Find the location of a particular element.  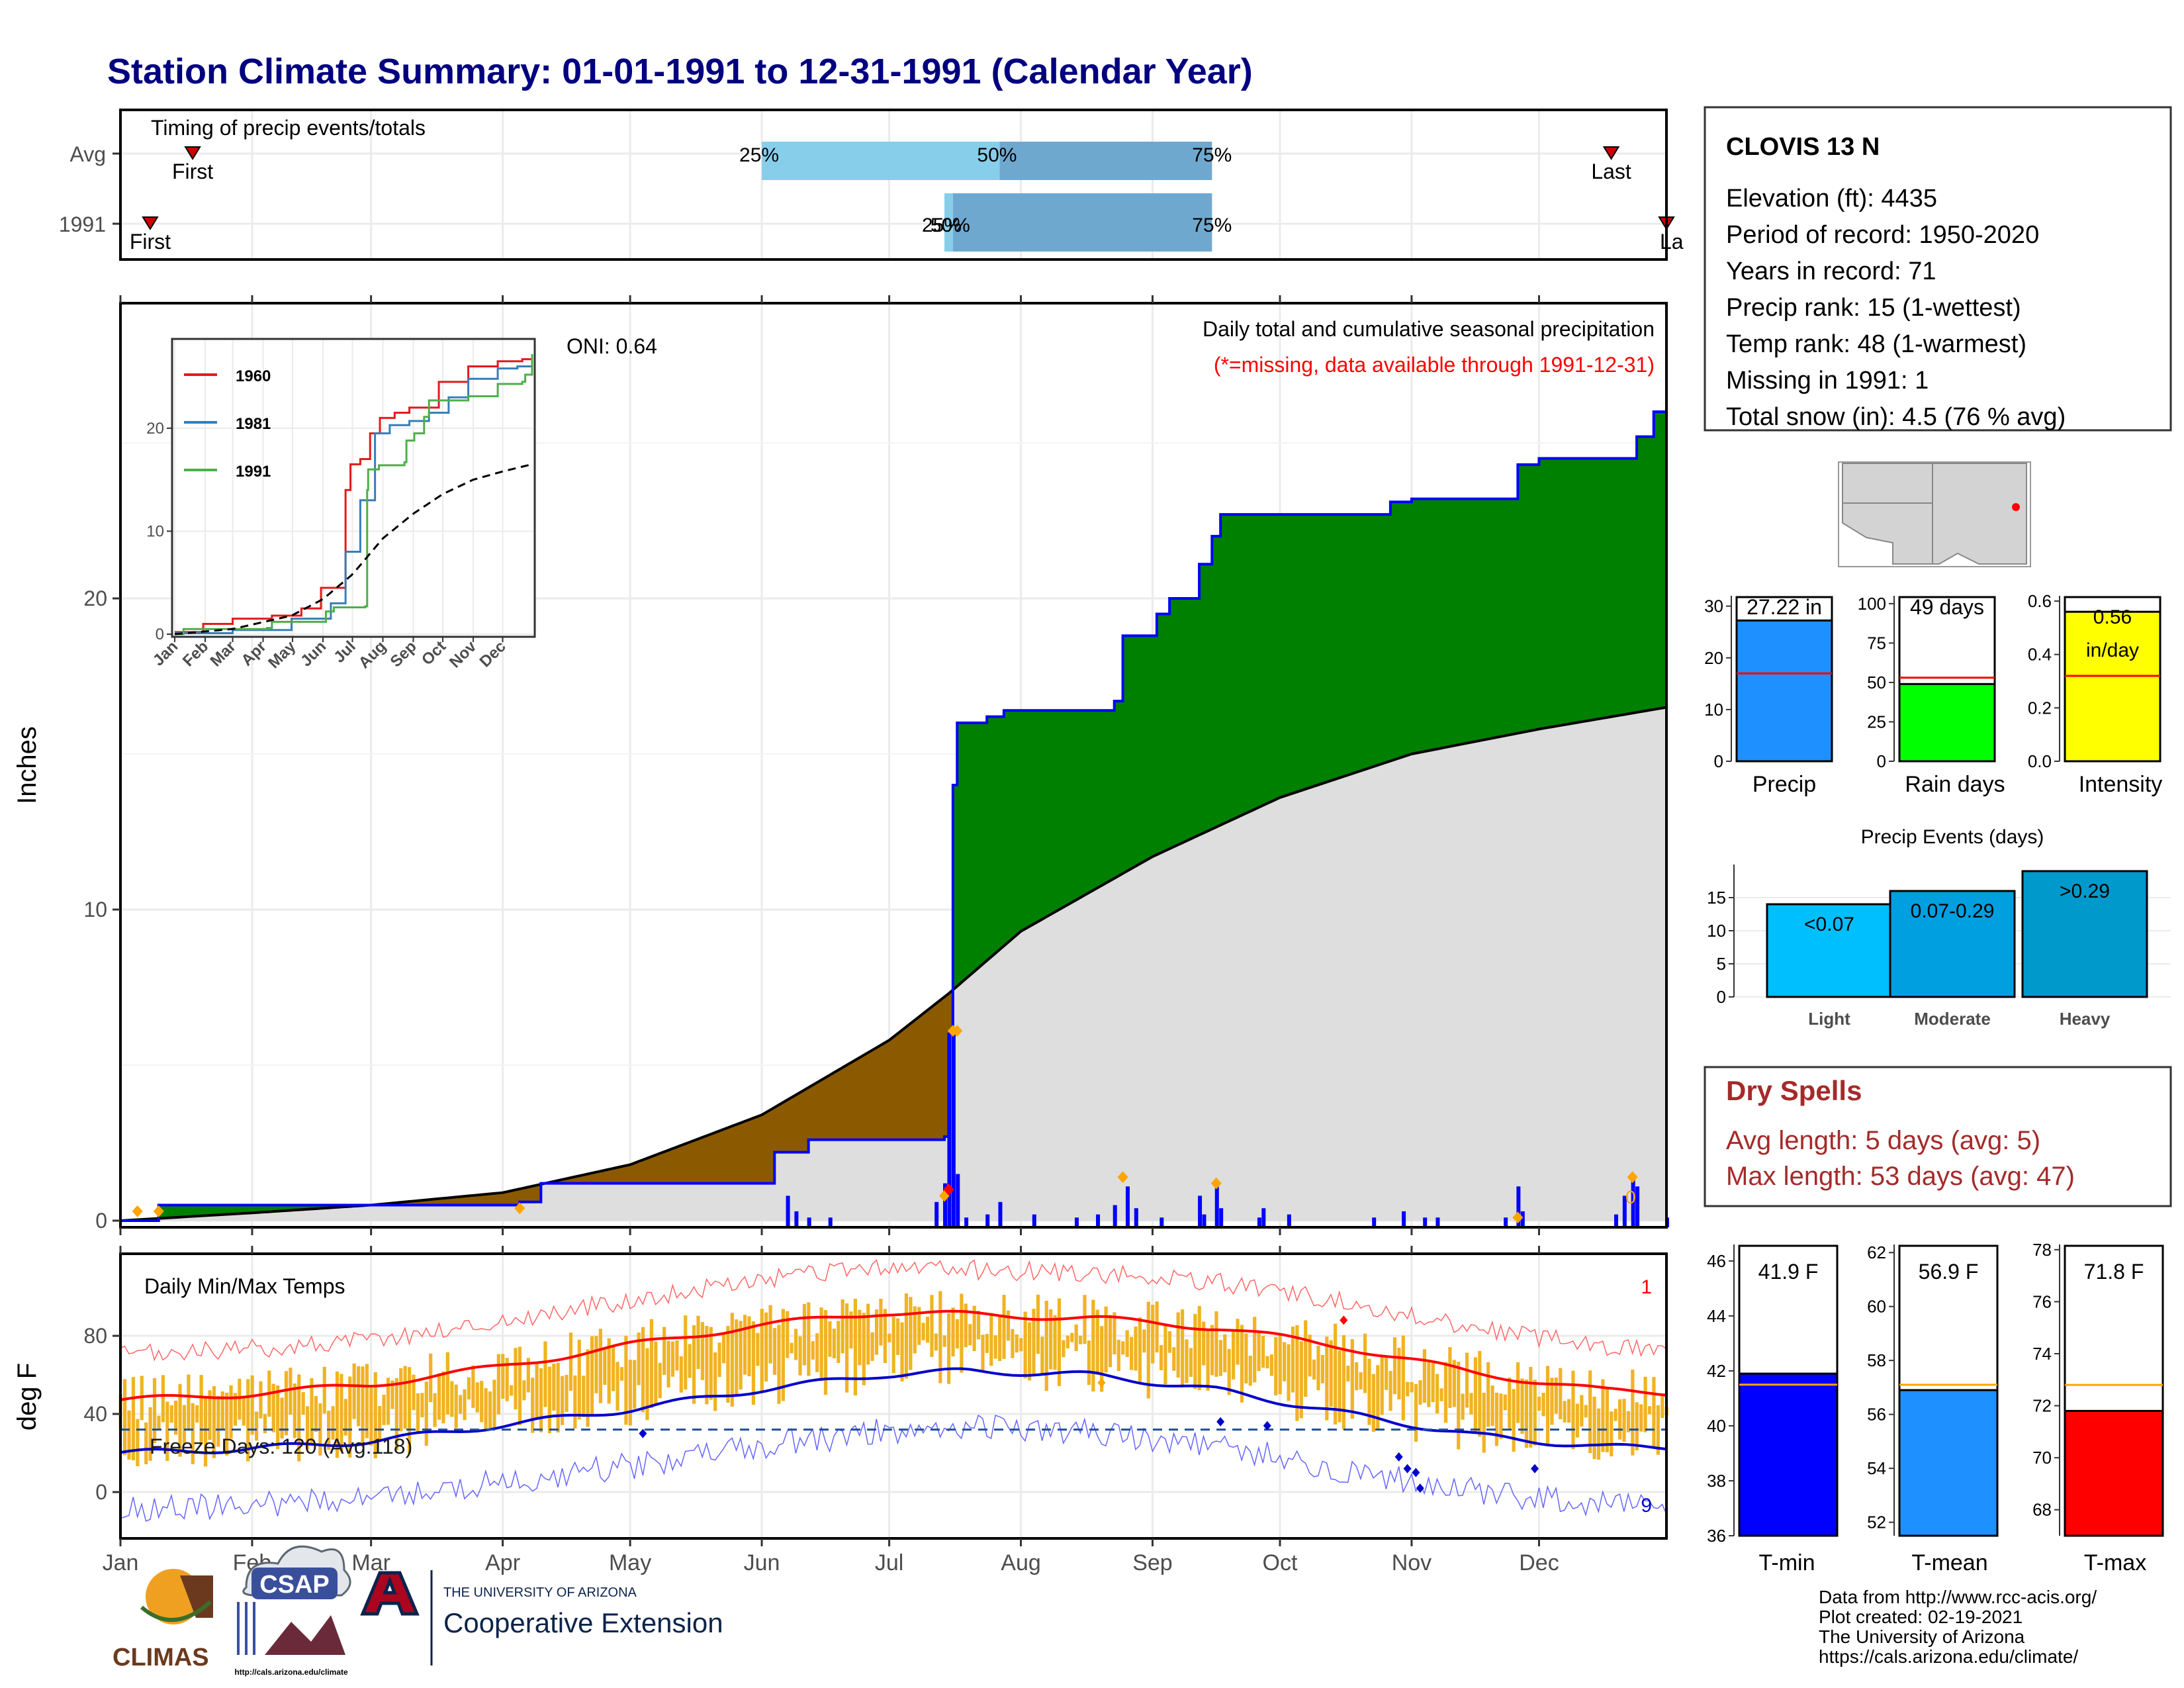

intensity-tick-label: 0.0 is located at coordinates (2040, 761).